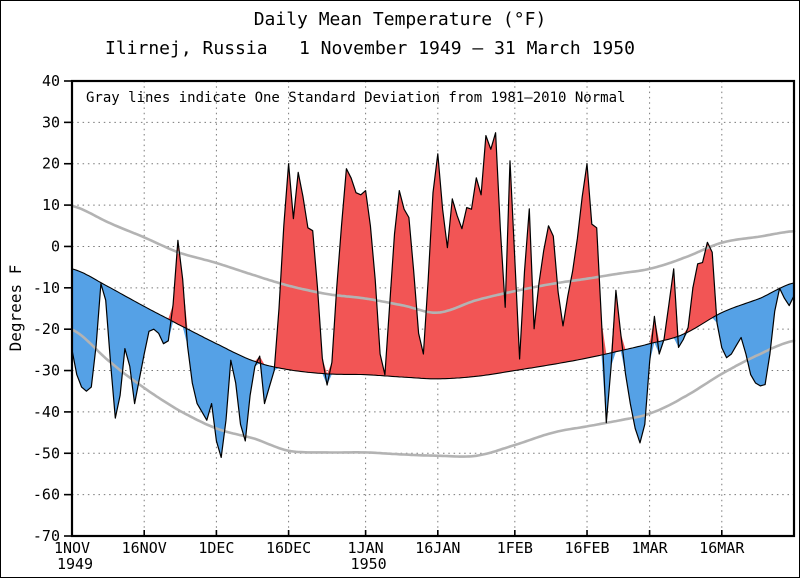 The image size is (800, 578). Describe the element at coordinates (51, 122) in the screenshot. I see `y-tick-label: 30` at that location.